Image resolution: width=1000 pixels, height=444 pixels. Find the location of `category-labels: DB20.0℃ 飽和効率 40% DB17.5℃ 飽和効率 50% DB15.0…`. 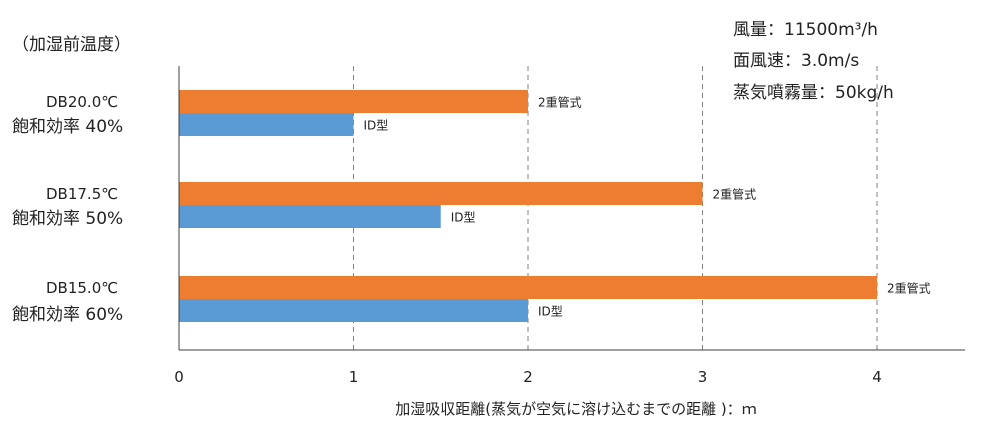

category-labels: DB20.0℃ 飽和効率 40% DB17.5℃ 飽和効率 50% DB15.0… is located at coordinates (67, 209).